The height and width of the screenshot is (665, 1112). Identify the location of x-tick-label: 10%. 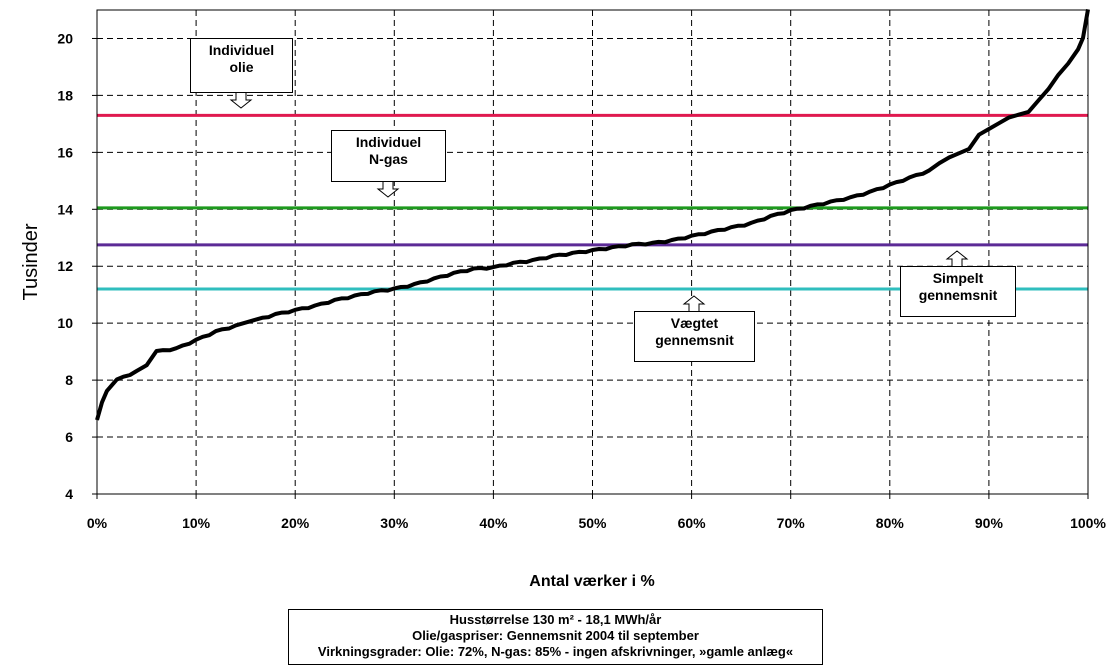
(196, 523).